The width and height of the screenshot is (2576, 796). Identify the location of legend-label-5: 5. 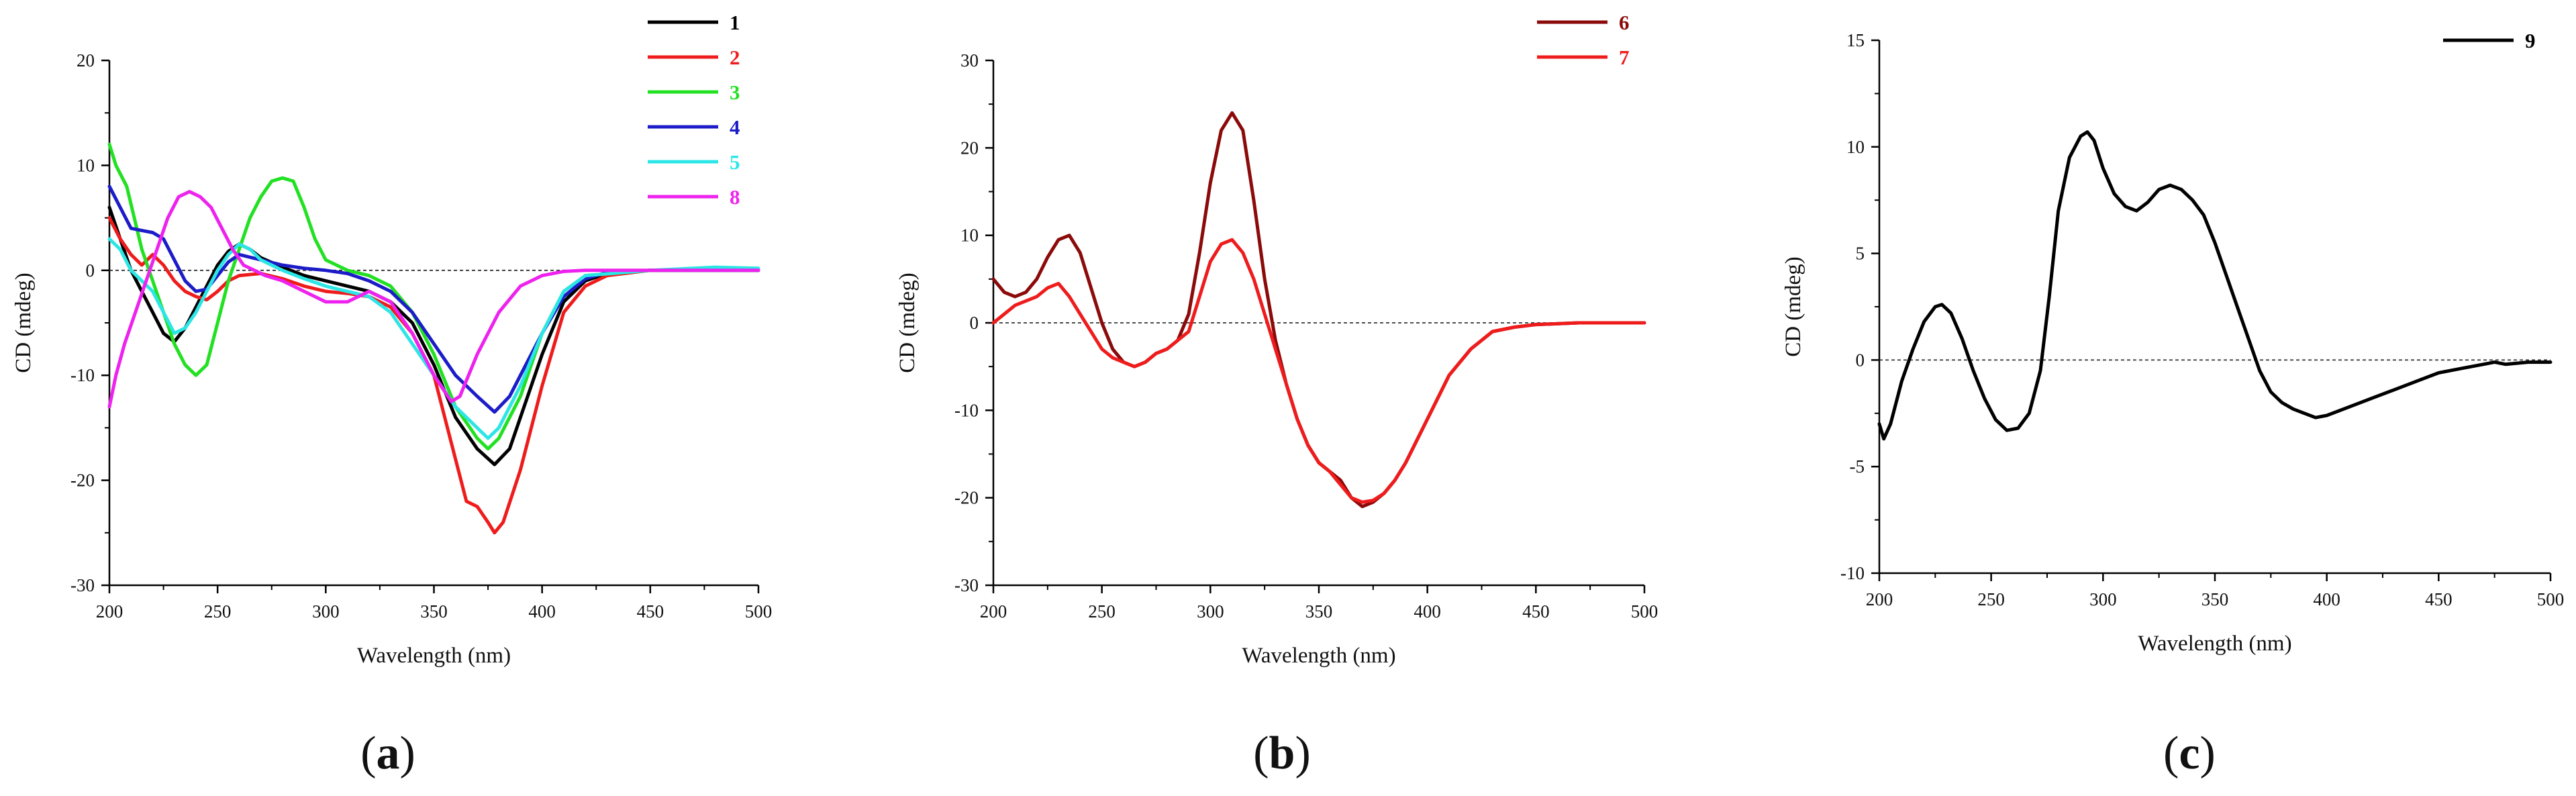
(735, 162).